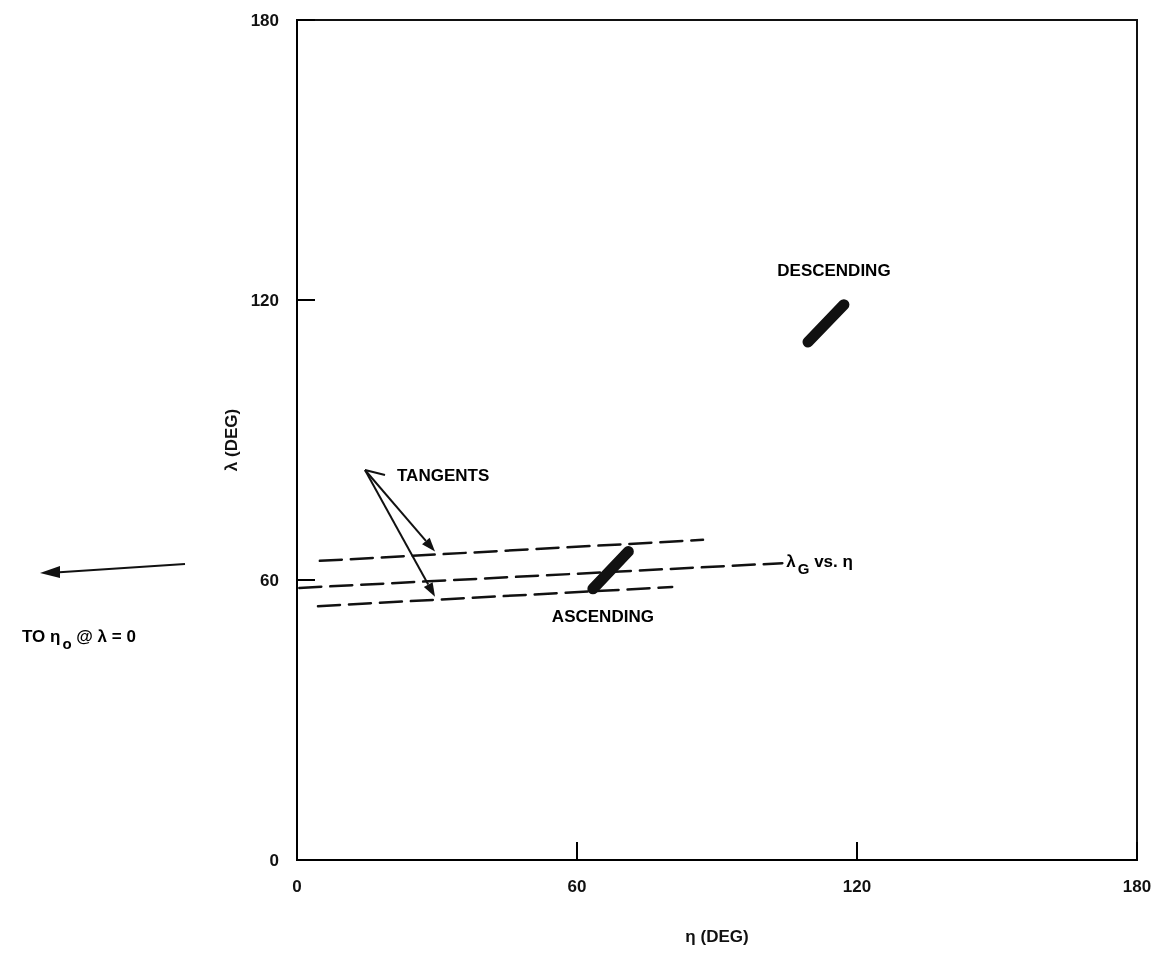 The height and width of the screenshot is (959, 1156). What do you see at coordinates (274, 860) in the screenshot?
I see `y-tick-label: 0` at bounding box center [274, 860].